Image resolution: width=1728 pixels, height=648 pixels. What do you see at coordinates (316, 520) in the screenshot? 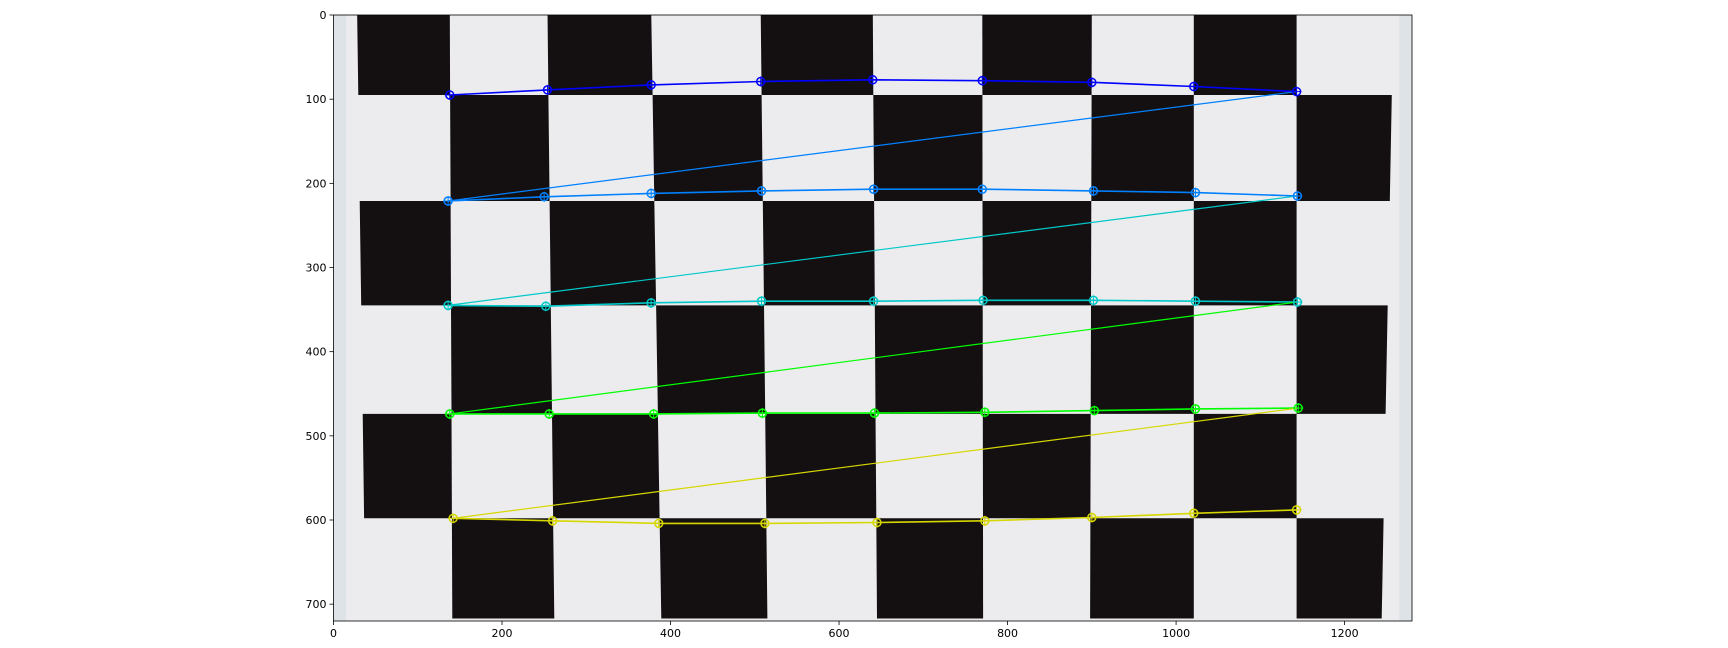
I see `y-tick-label: 600` at bounding box center [316, 520].